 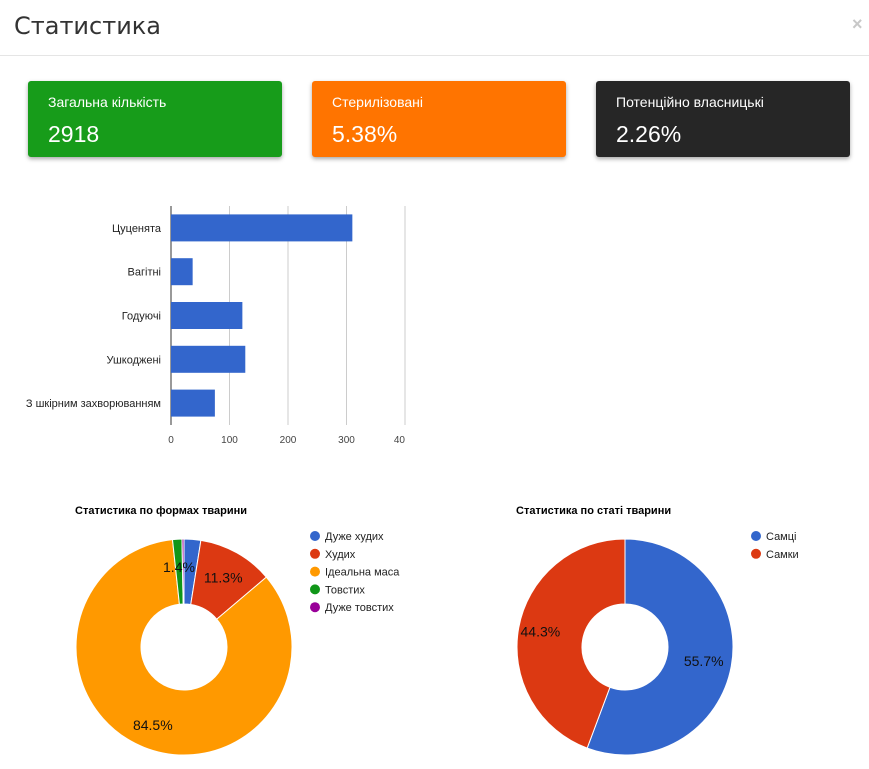 I want to click on legend-label: Самці, so click(x=781, y=537).